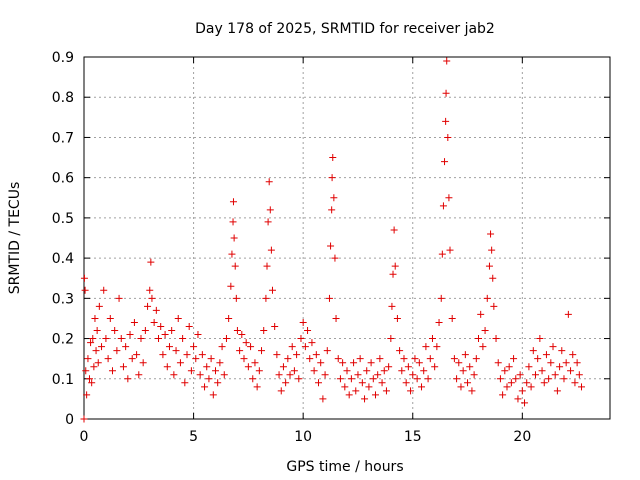  I want to click on x-tick-label: 20, so click(522, 437).